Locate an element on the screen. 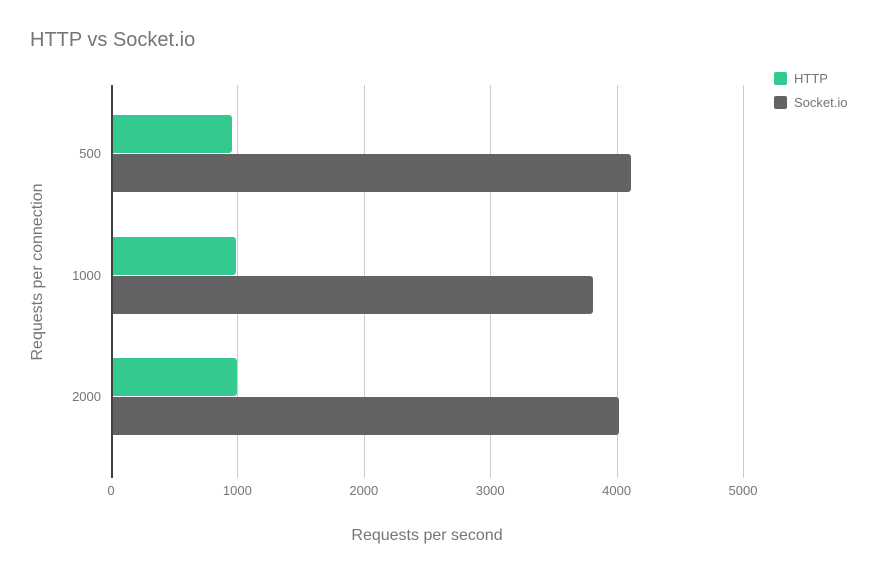 The width and height of the screenshot is (872, 577). x-tick-label-4000: 4000 is located at coordinates (617, 490).